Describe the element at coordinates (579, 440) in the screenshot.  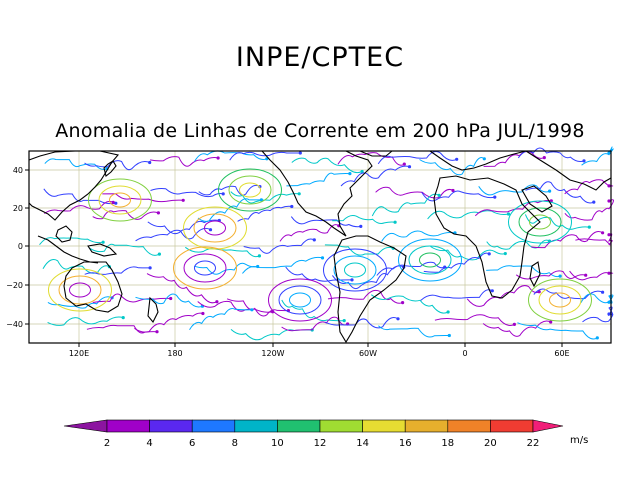
I see `colorbar-unit: m/s` at that location.